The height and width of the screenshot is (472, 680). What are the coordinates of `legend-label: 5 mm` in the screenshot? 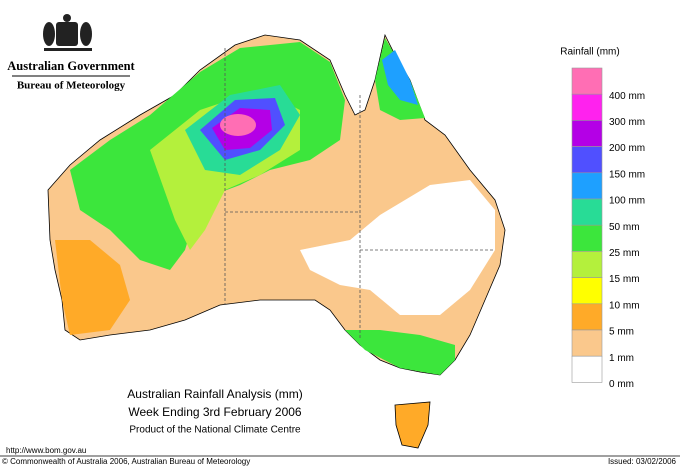 It's located at (621, 332).